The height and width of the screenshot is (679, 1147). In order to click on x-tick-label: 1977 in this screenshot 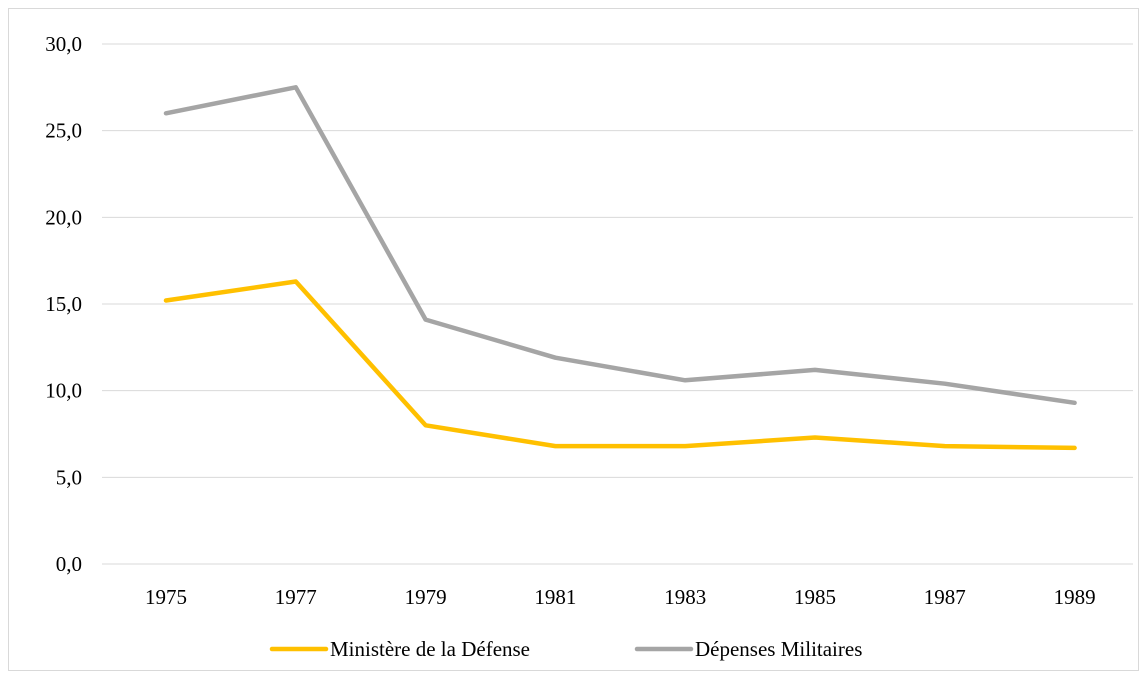, I will do `click(296, 597)`.